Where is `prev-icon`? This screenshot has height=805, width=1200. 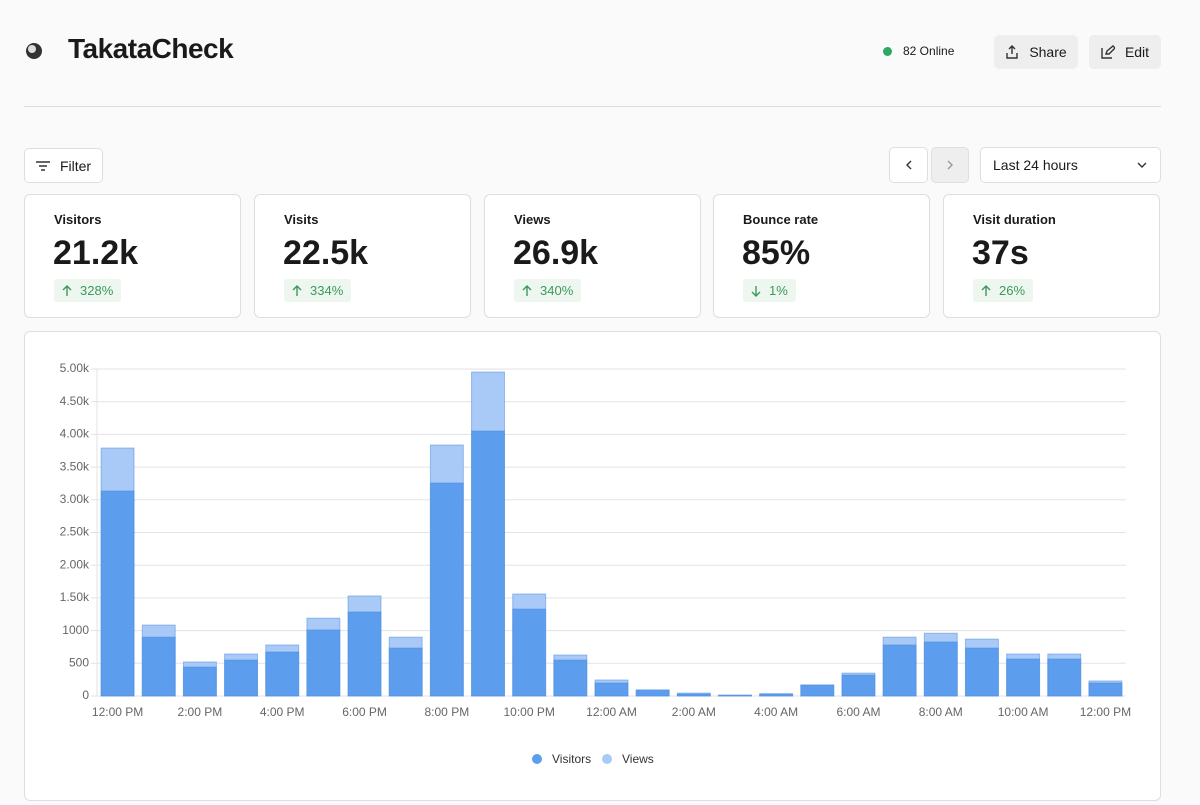 prev-icon is located at coordinates (908, 165).